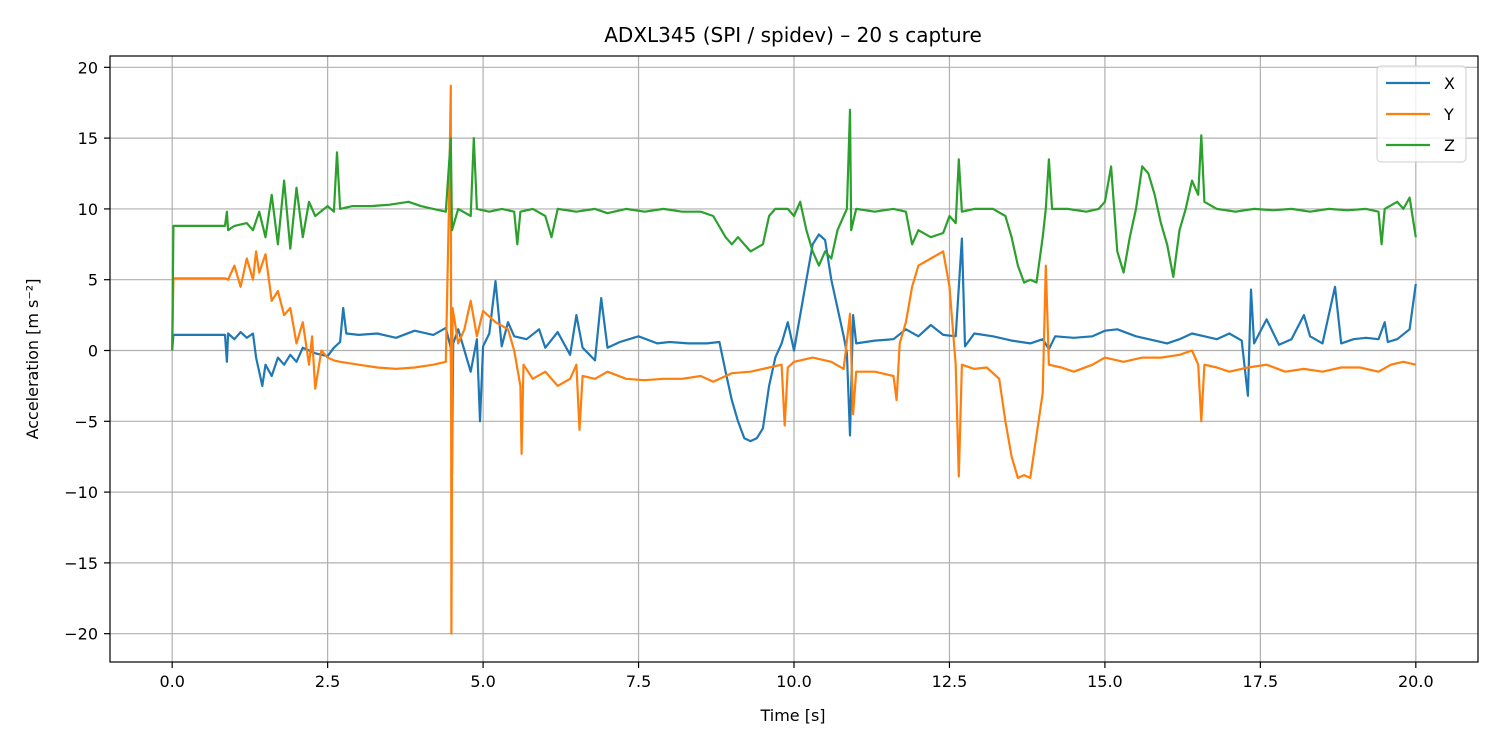  What do you see at coordinates (93, 280) in the screenshot?
I see `y-tick-label: 5` at bounding box center [93, 280].